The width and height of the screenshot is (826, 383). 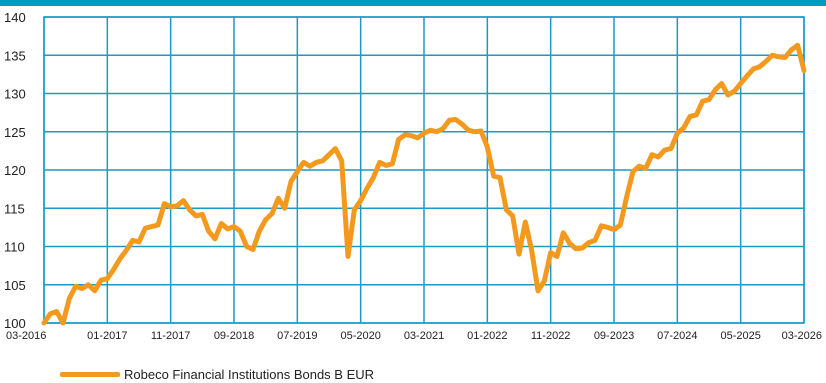 What do you see at coordinates (424, 336) in the screenshot?
I see `x-tick-label: 03-2021` at bounding box center [424, 336].